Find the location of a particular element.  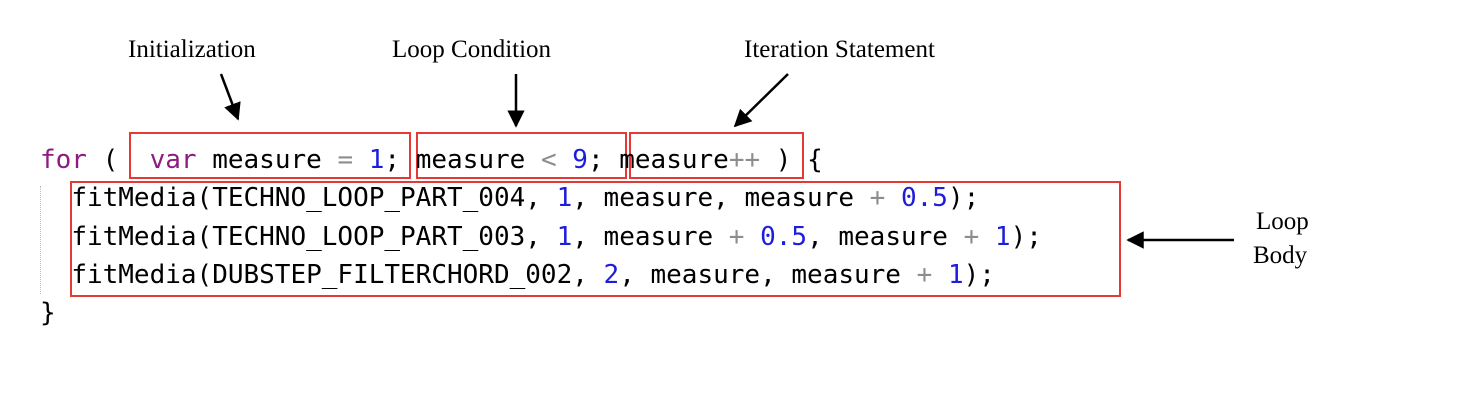

init-value: 1 is located at coordinates (376, 160).